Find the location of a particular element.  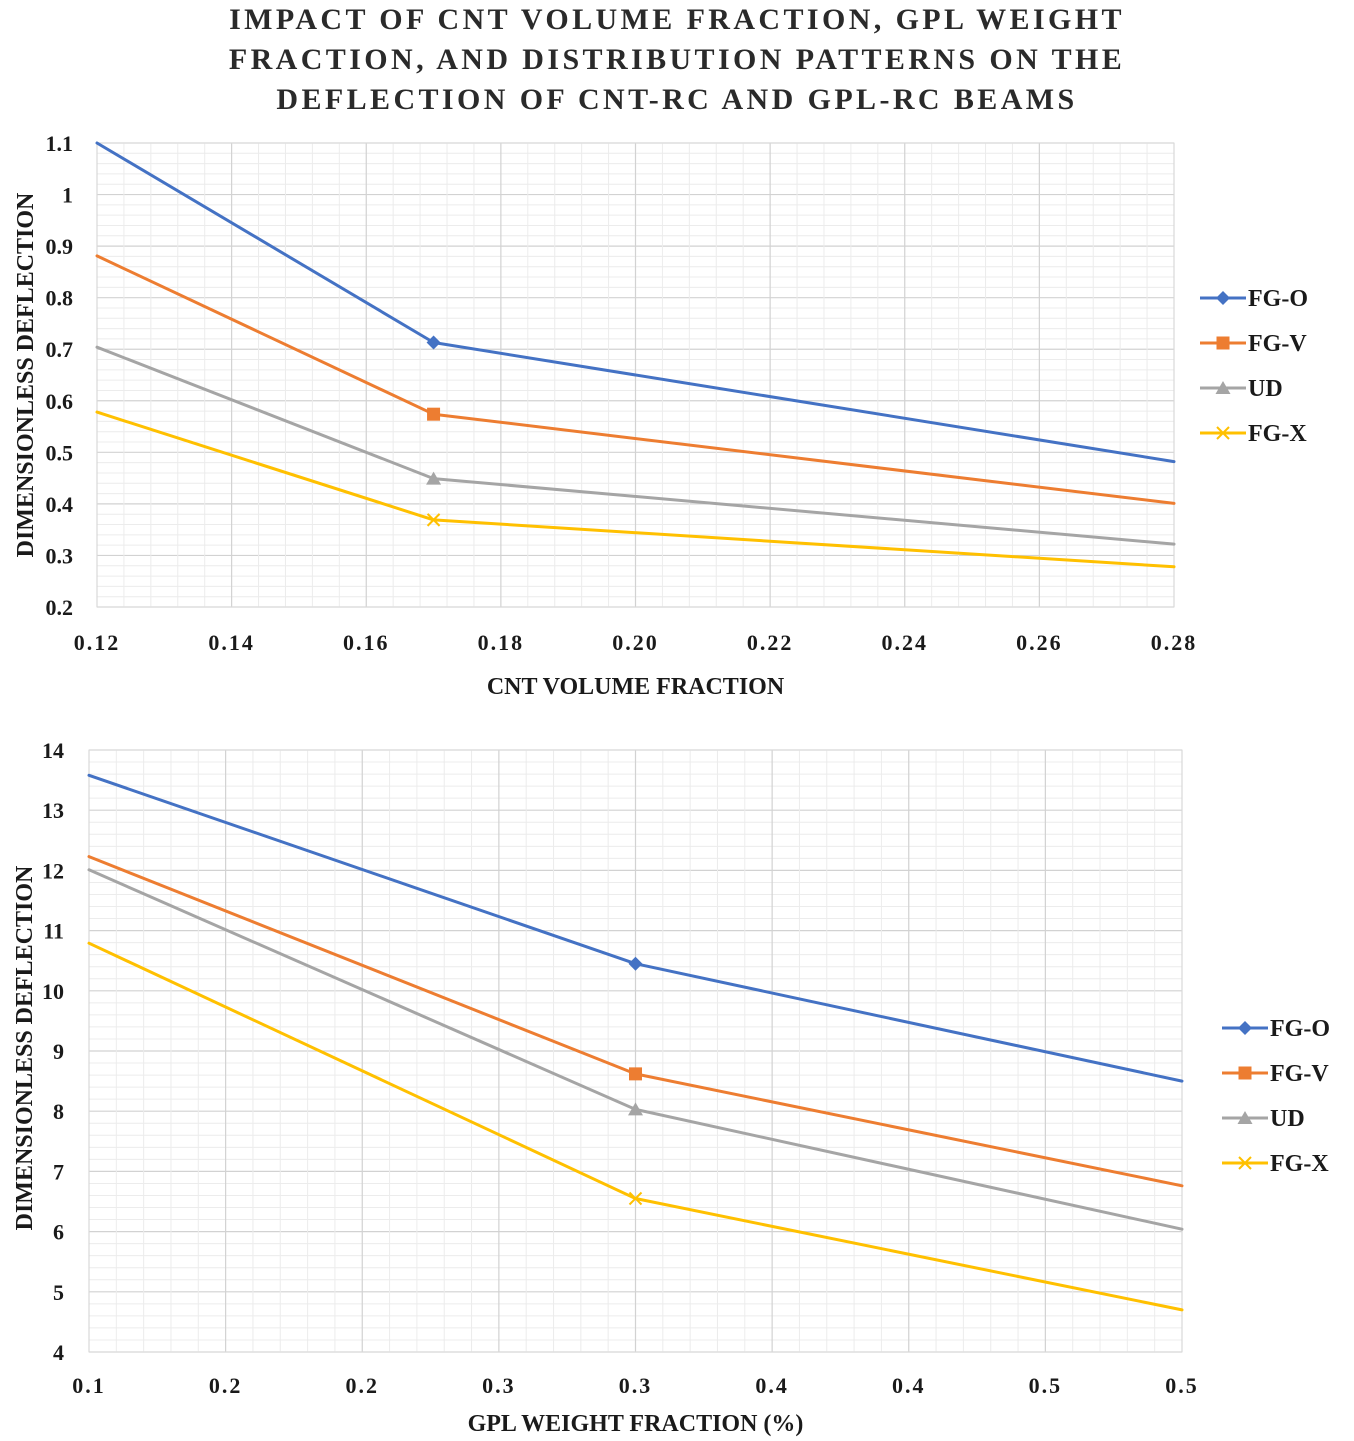

x-tick-label: 0.12 is located at coordinates (97, 642).